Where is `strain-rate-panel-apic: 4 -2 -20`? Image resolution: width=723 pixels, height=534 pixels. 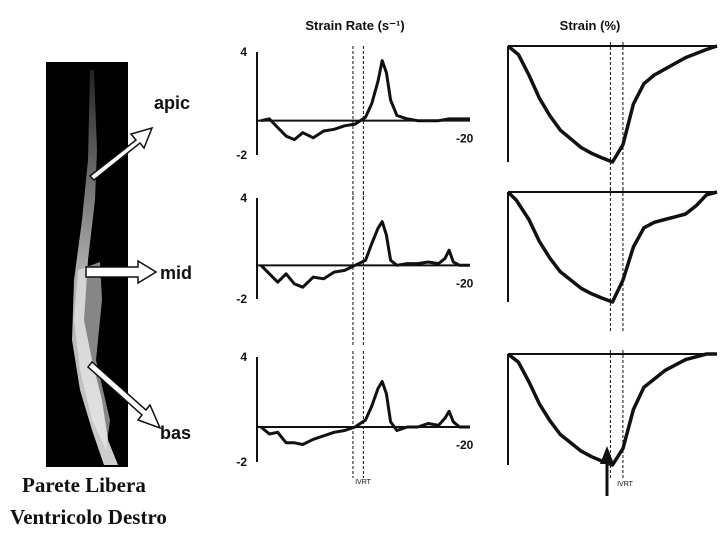
strain-rate-panel-apic: 4 -2 -20 is located at coordinates (355, 123).